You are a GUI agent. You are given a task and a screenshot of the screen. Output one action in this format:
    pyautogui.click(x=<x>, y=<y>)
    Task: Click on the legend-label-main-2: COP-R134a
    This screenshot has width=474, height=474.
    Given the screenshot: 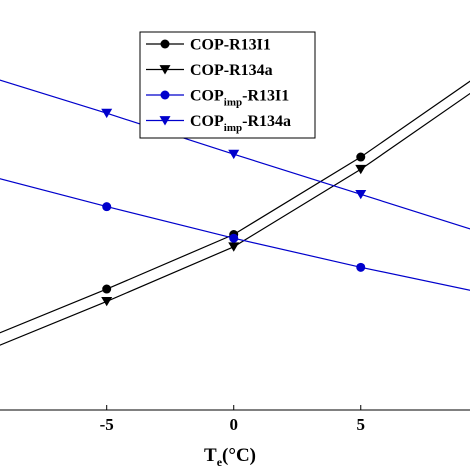 What is the action you would take?
    pyautogui.click(x=231, y=70)
    